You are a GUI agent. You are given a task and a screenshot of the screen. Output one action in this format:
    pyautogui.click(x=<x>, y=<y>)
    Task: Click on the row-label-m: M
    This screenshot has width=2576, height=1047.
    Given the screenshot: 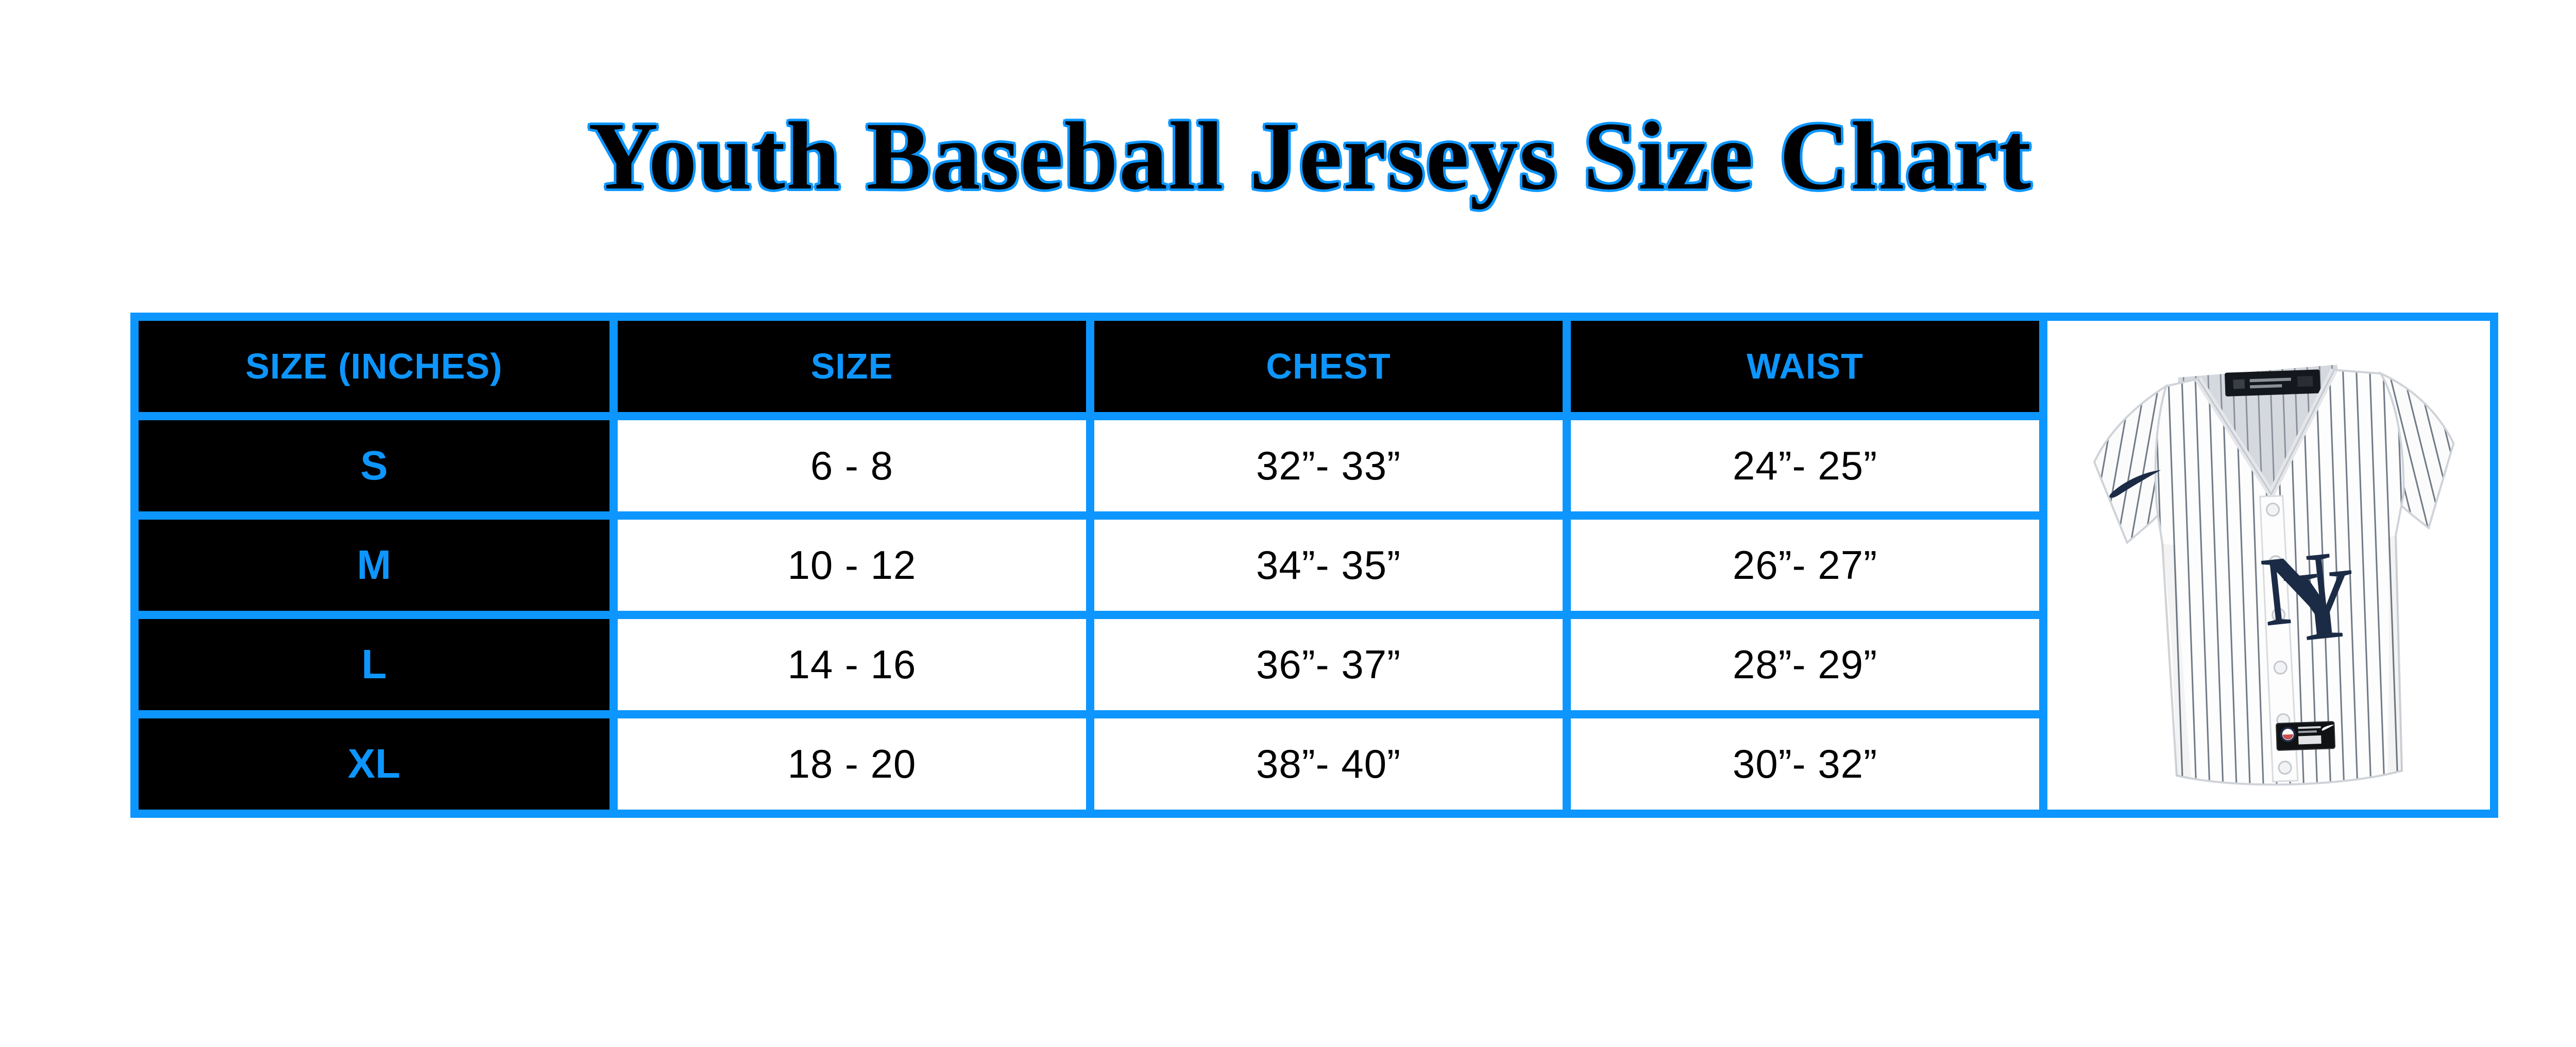 What is the action you would take?
    pyautogui.click(x=374, y=565)
    